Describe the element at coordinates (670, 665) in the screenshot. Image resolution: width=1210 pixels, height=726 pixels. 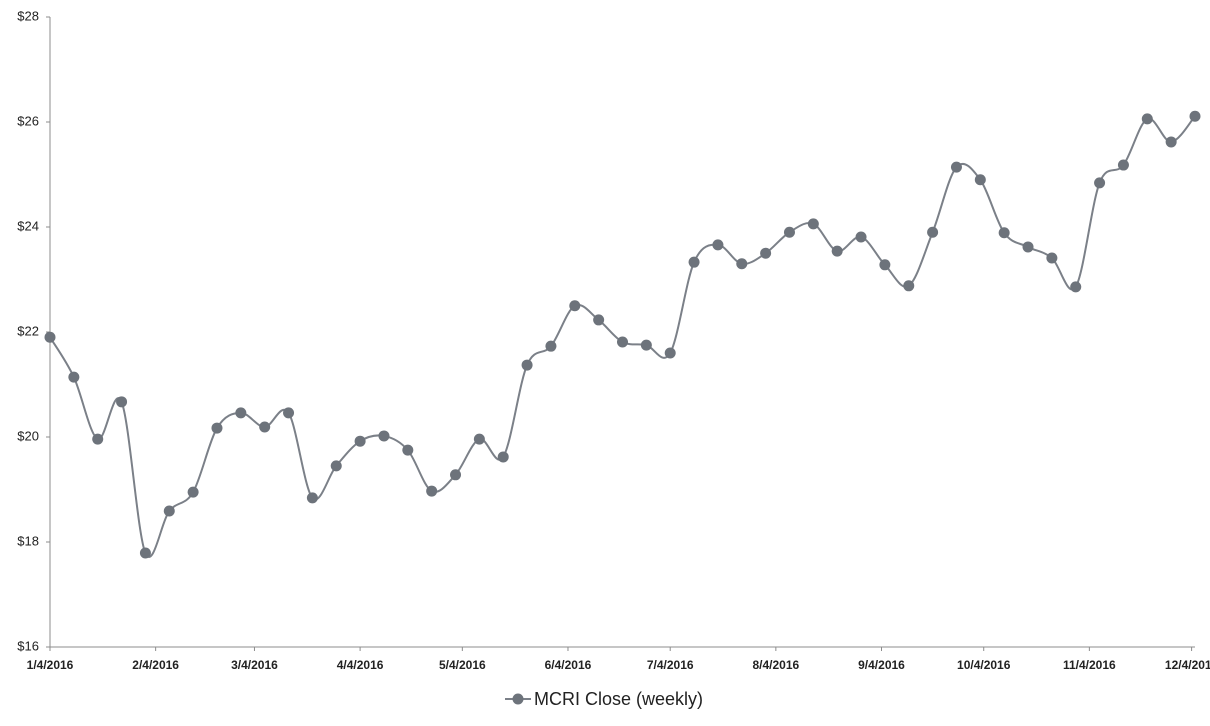
I see `x-tick-label: 7/4/2016` at that location.